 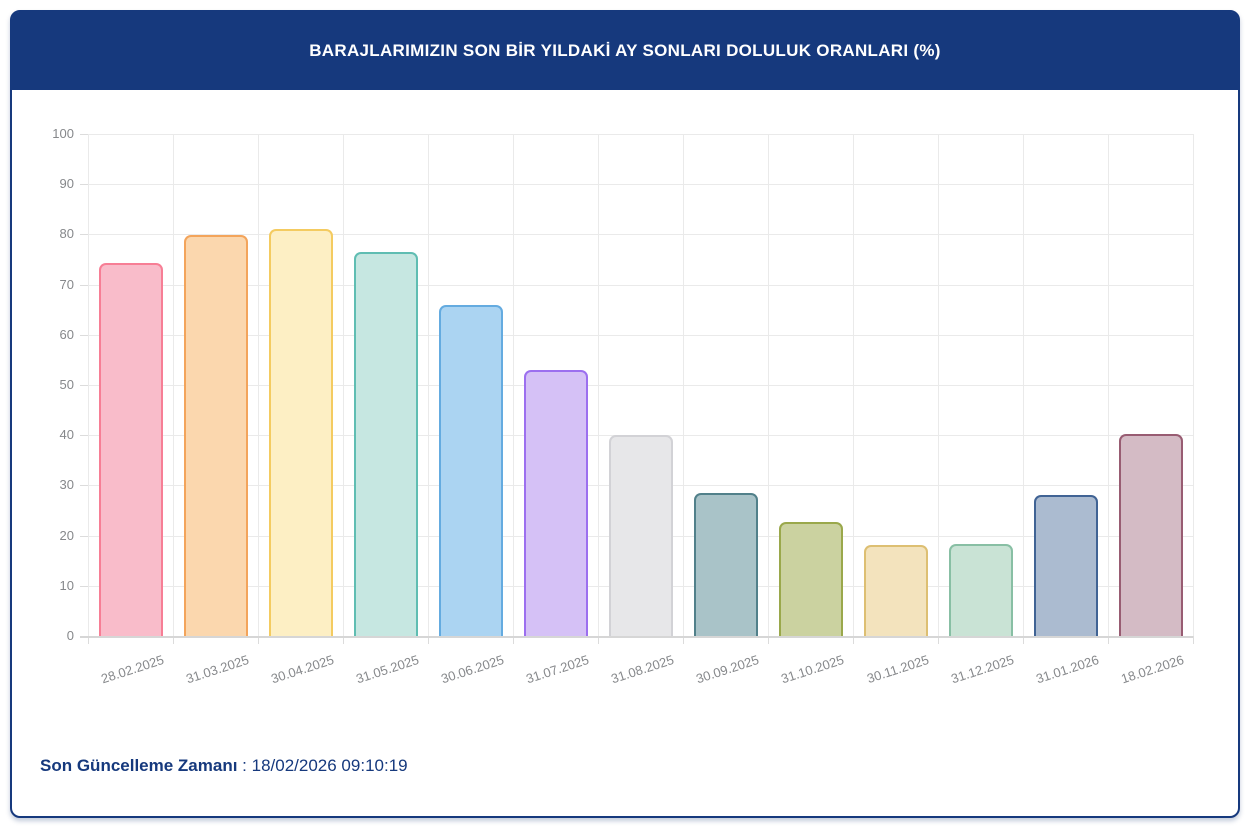 I want to click on y-axis-label: 40, so click(x=66, y=435).